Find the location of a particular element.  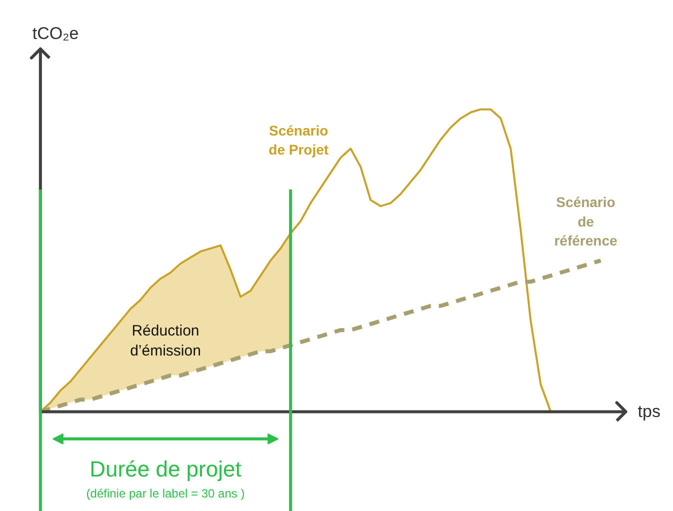

series-label: Scénario de Projet is located at coordinates (298, 140).